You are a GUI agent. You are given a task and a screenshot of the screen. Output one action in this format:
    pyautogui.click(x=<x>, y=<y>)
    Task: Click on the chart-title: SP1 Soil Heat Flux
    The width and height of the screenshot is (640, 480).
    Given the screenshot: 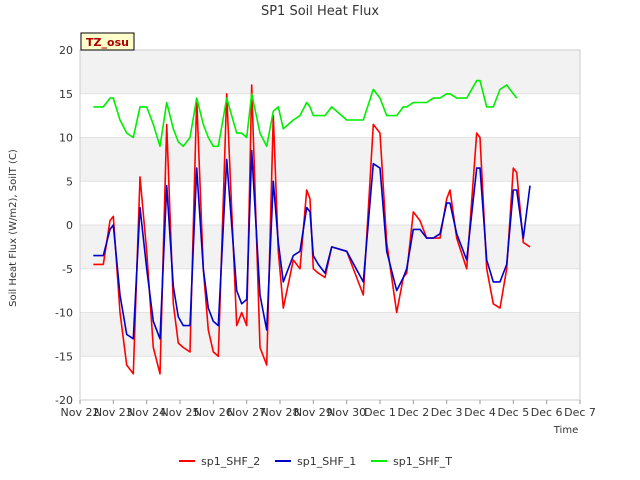 What is the action you would take?
    pyautogui.click(x=320, y=11)
    